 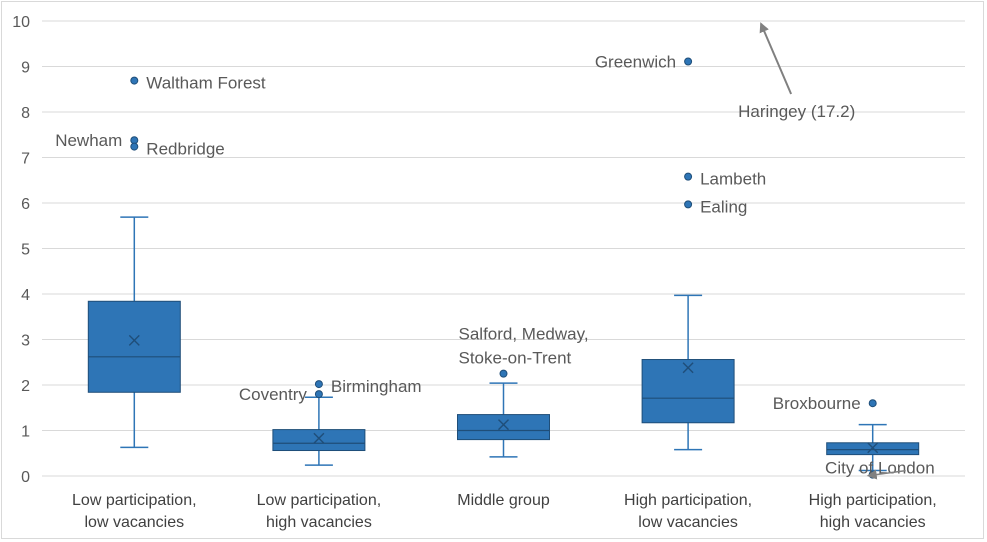 I want to click on x-category-label-4-1: high vacancies, so click(x=873, y=522).